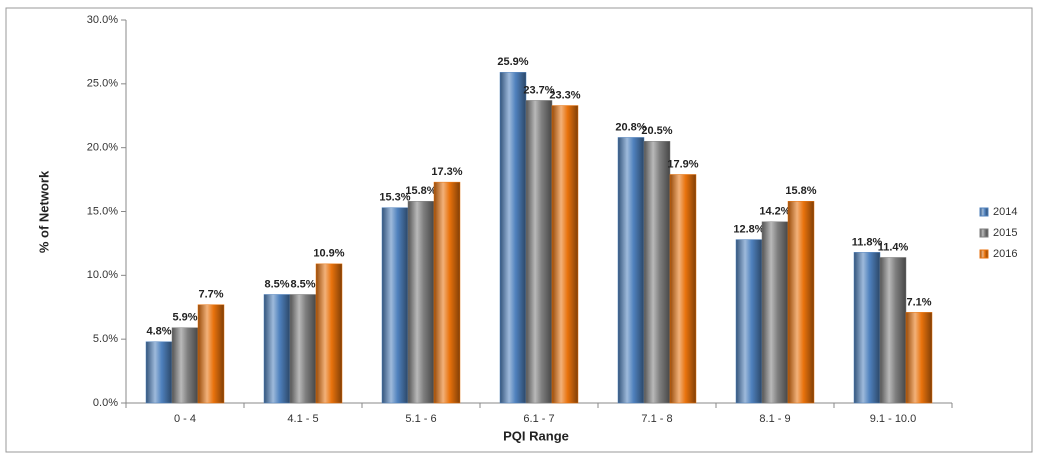 This screenshot has height=455, width=1039. Describe the element at coordinates (102, 20) in the screenshot. I see `y-tick-label: 30.0%` at that location.